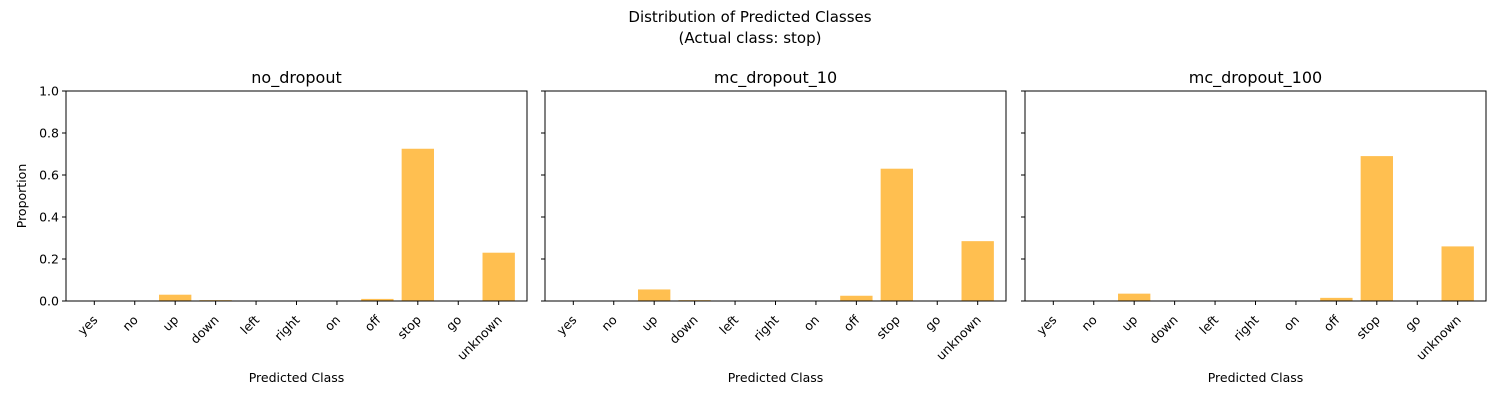 This screenshot has width=1500, height=400. I want to click on panel-title: no_dropout, so click(296, 78).